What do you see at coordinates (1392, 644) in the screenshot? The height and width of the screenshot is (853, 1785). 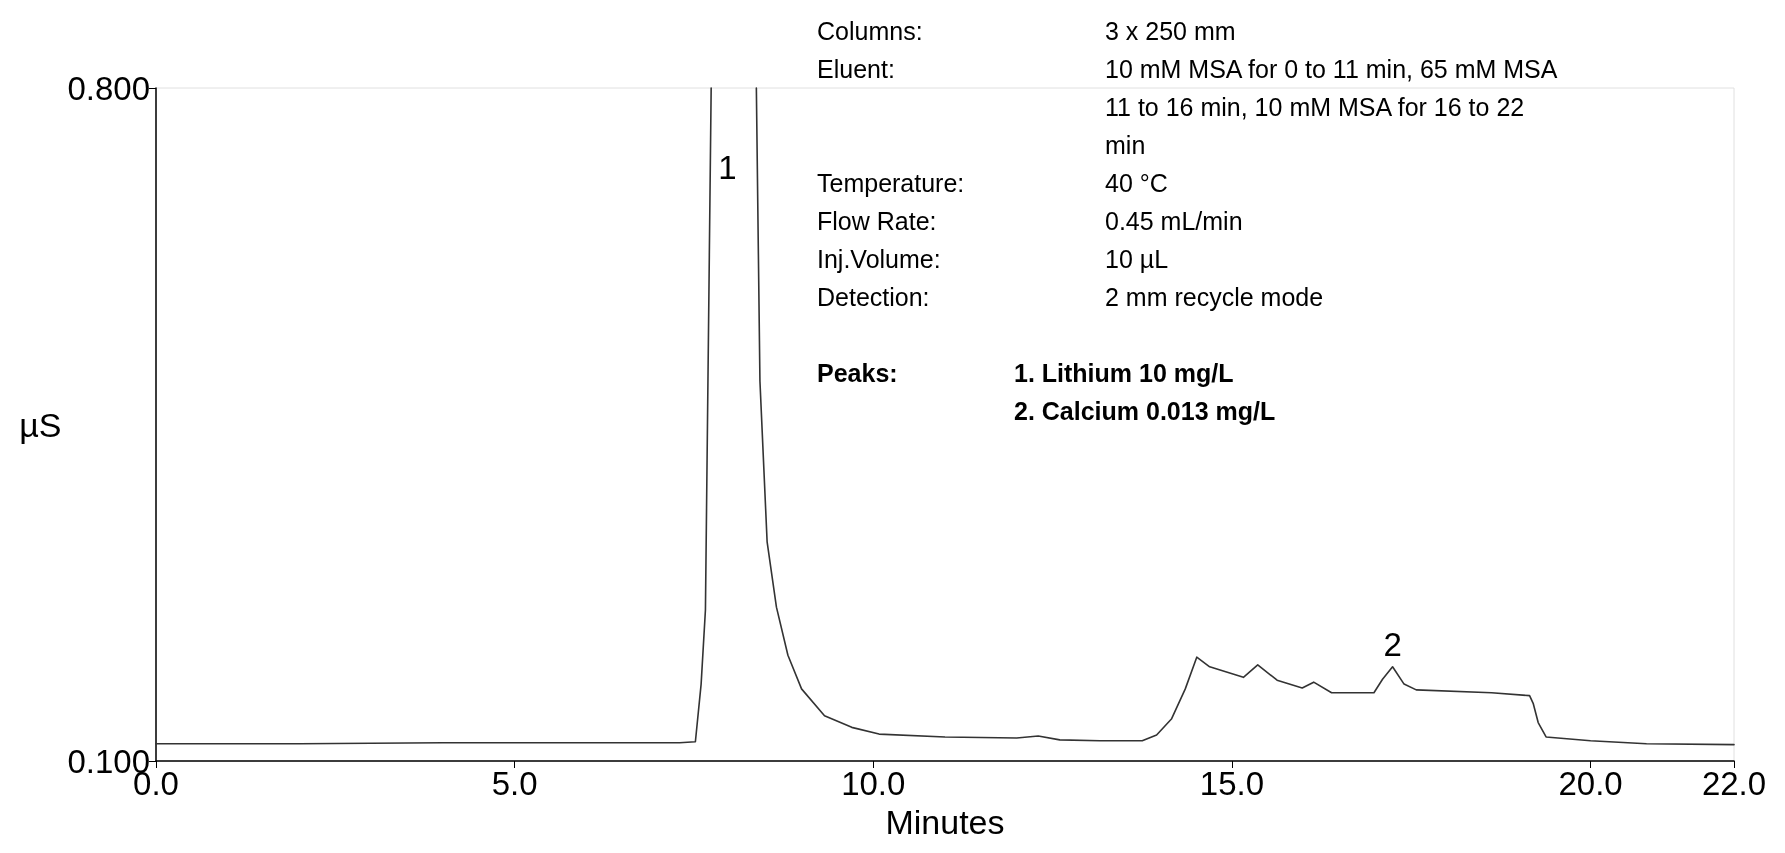 I see `annotation: 2` at bounding box center [1392, 644].